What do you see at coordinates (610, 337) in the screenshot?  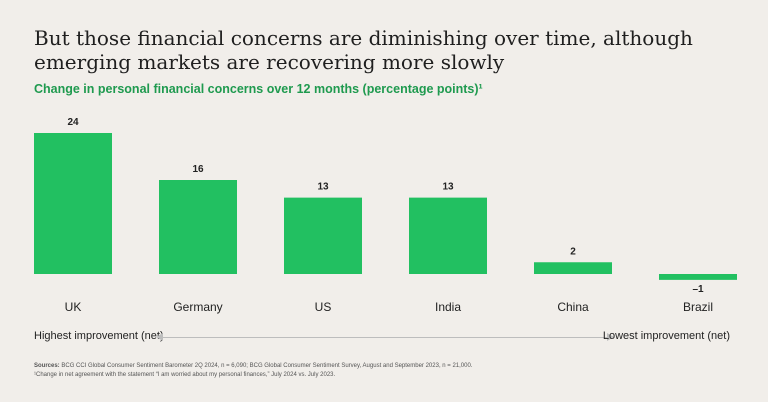 I see `arrow-right-icon` at bounding box center [610, 337].